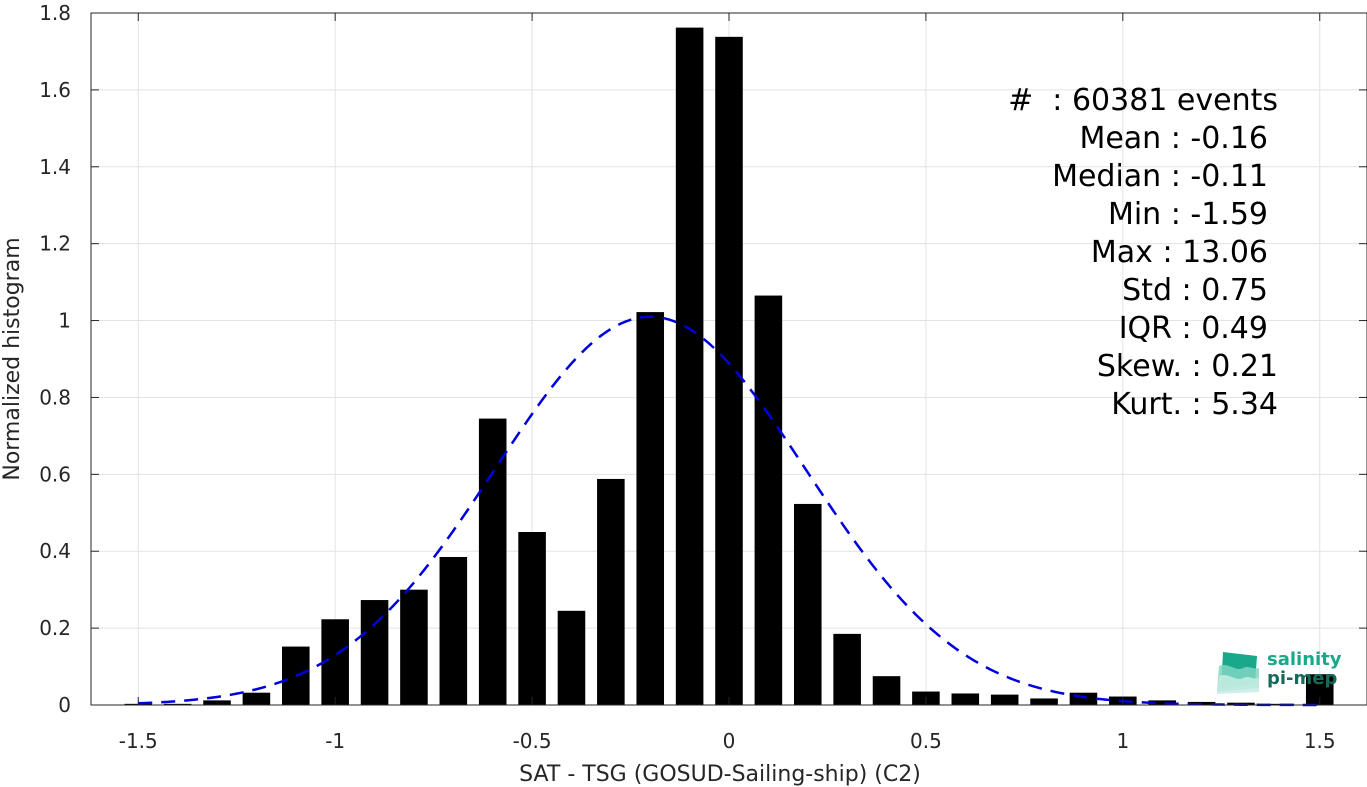  I want to click on y-tick-label: 0.2, so click(55, 628).